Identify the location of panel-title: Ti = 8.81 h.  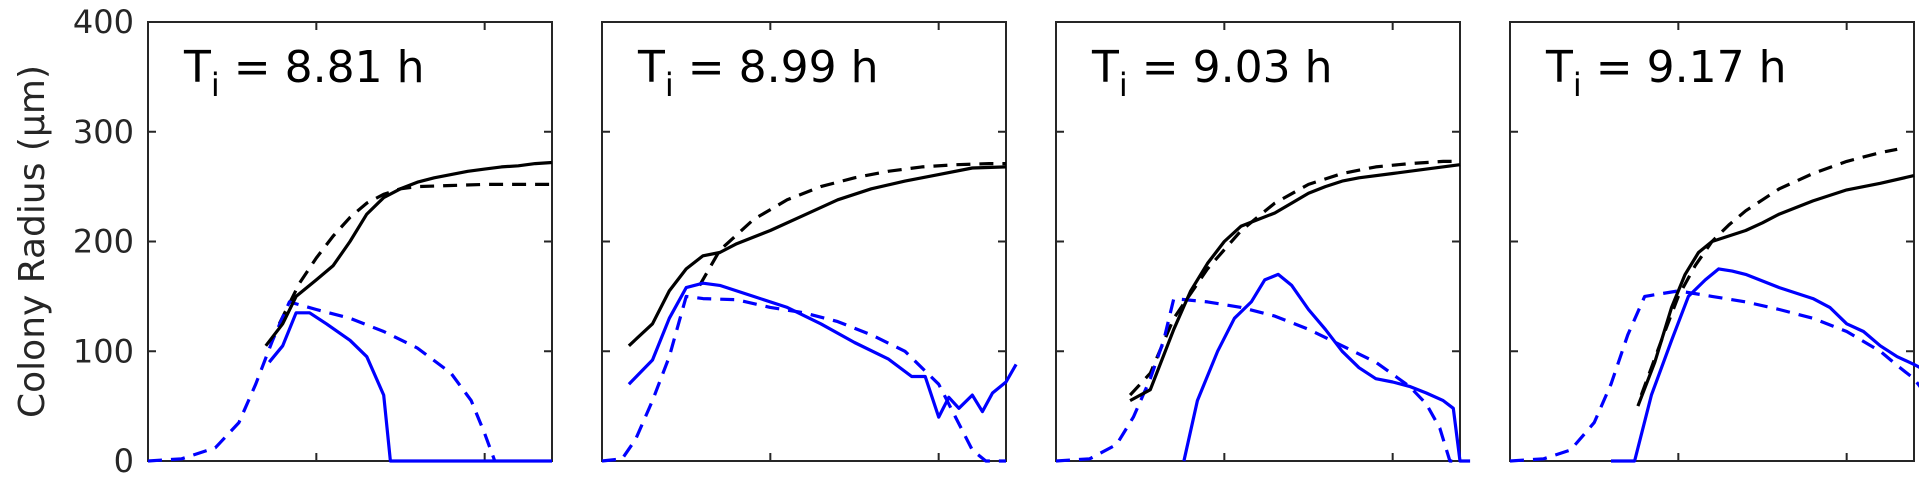
(303, 73).